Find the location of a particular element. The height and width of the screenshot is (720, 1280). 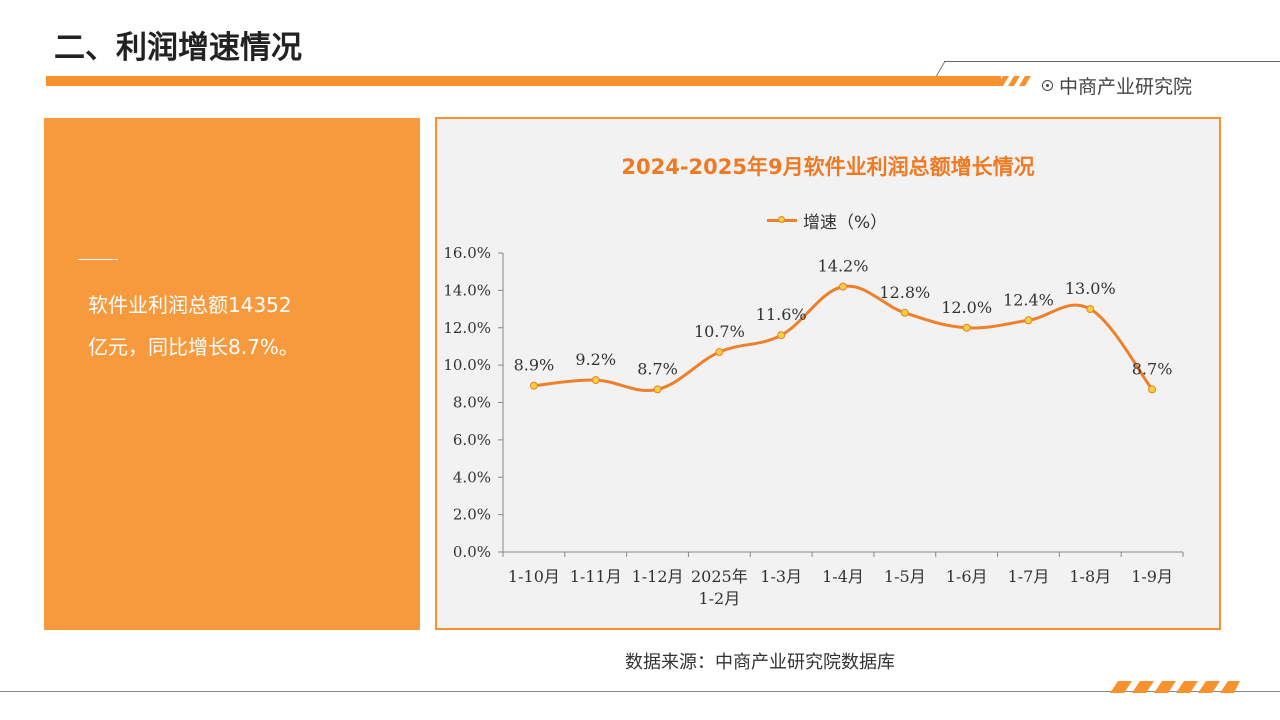

y-tick-label: 0.0% is located at coordinates (472, 552).